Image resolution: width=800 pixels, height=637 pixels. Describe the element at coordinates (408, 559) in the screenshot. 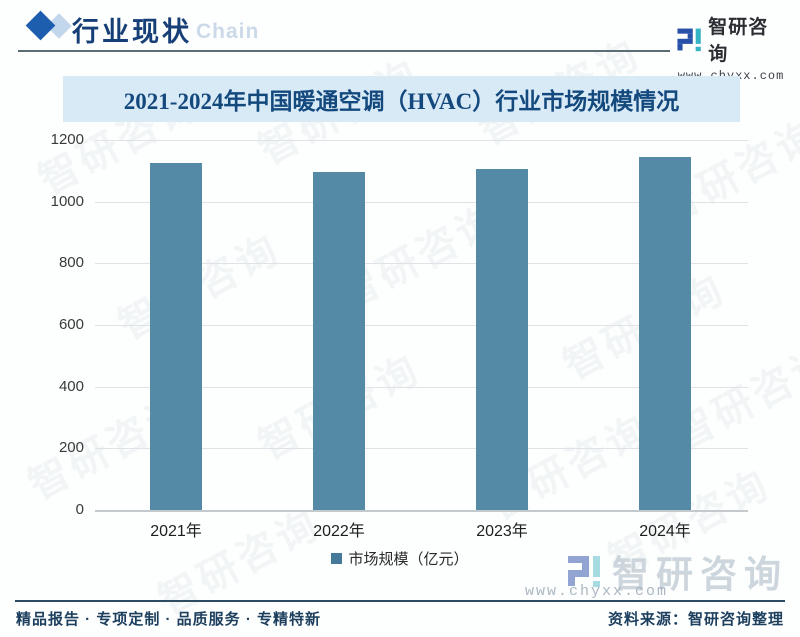

I see `legend-label: 市场规模（亿元）` at that location.